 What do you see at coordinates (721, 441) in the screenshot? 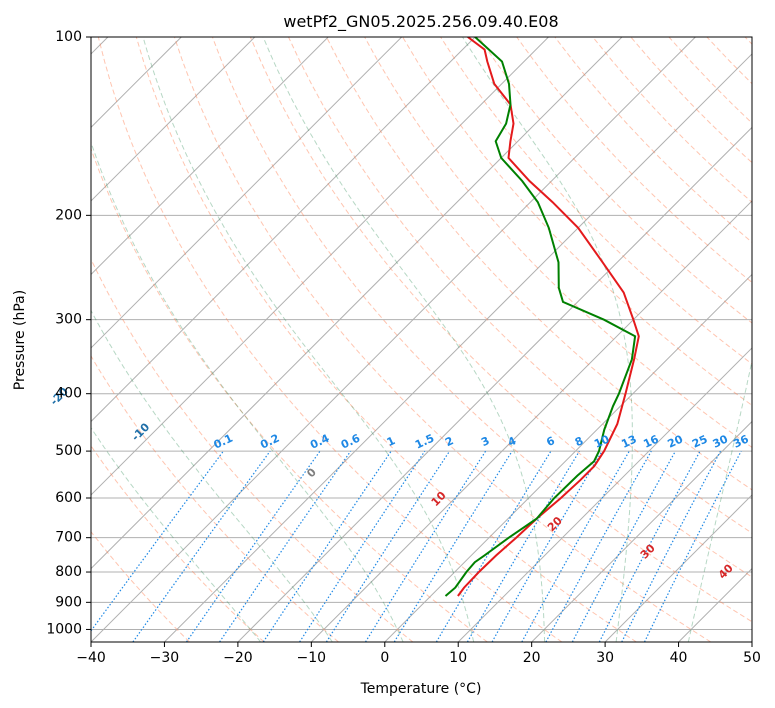
I see `mixing-ratio-label: 30` at bounding box center [721, 441].